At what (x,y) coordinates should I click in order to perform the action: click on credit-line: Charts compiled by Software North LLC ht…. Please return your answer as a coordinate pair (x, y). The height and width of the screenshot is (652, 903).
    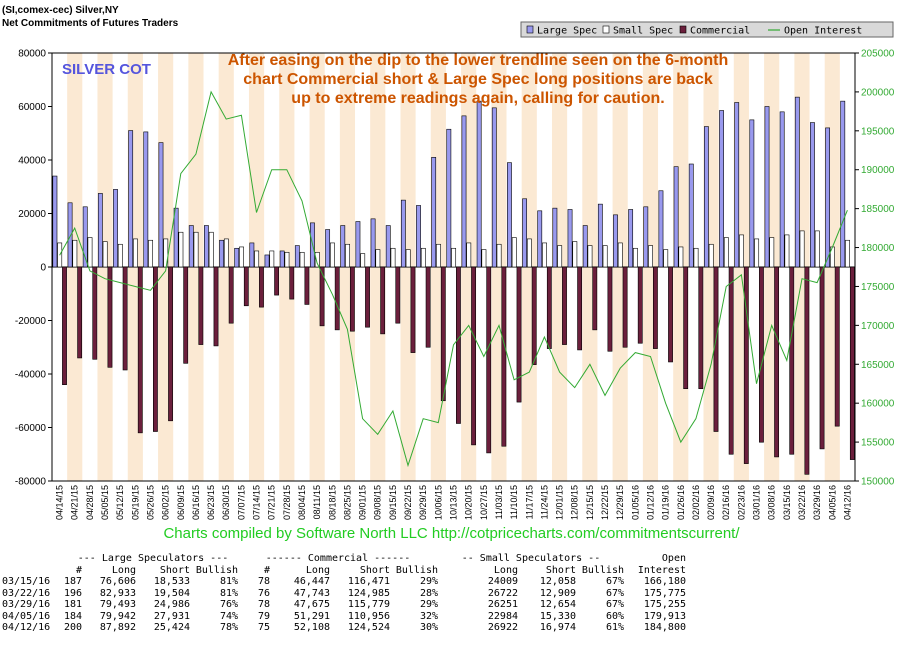
    Looking at the image, I should click on (451, 533).